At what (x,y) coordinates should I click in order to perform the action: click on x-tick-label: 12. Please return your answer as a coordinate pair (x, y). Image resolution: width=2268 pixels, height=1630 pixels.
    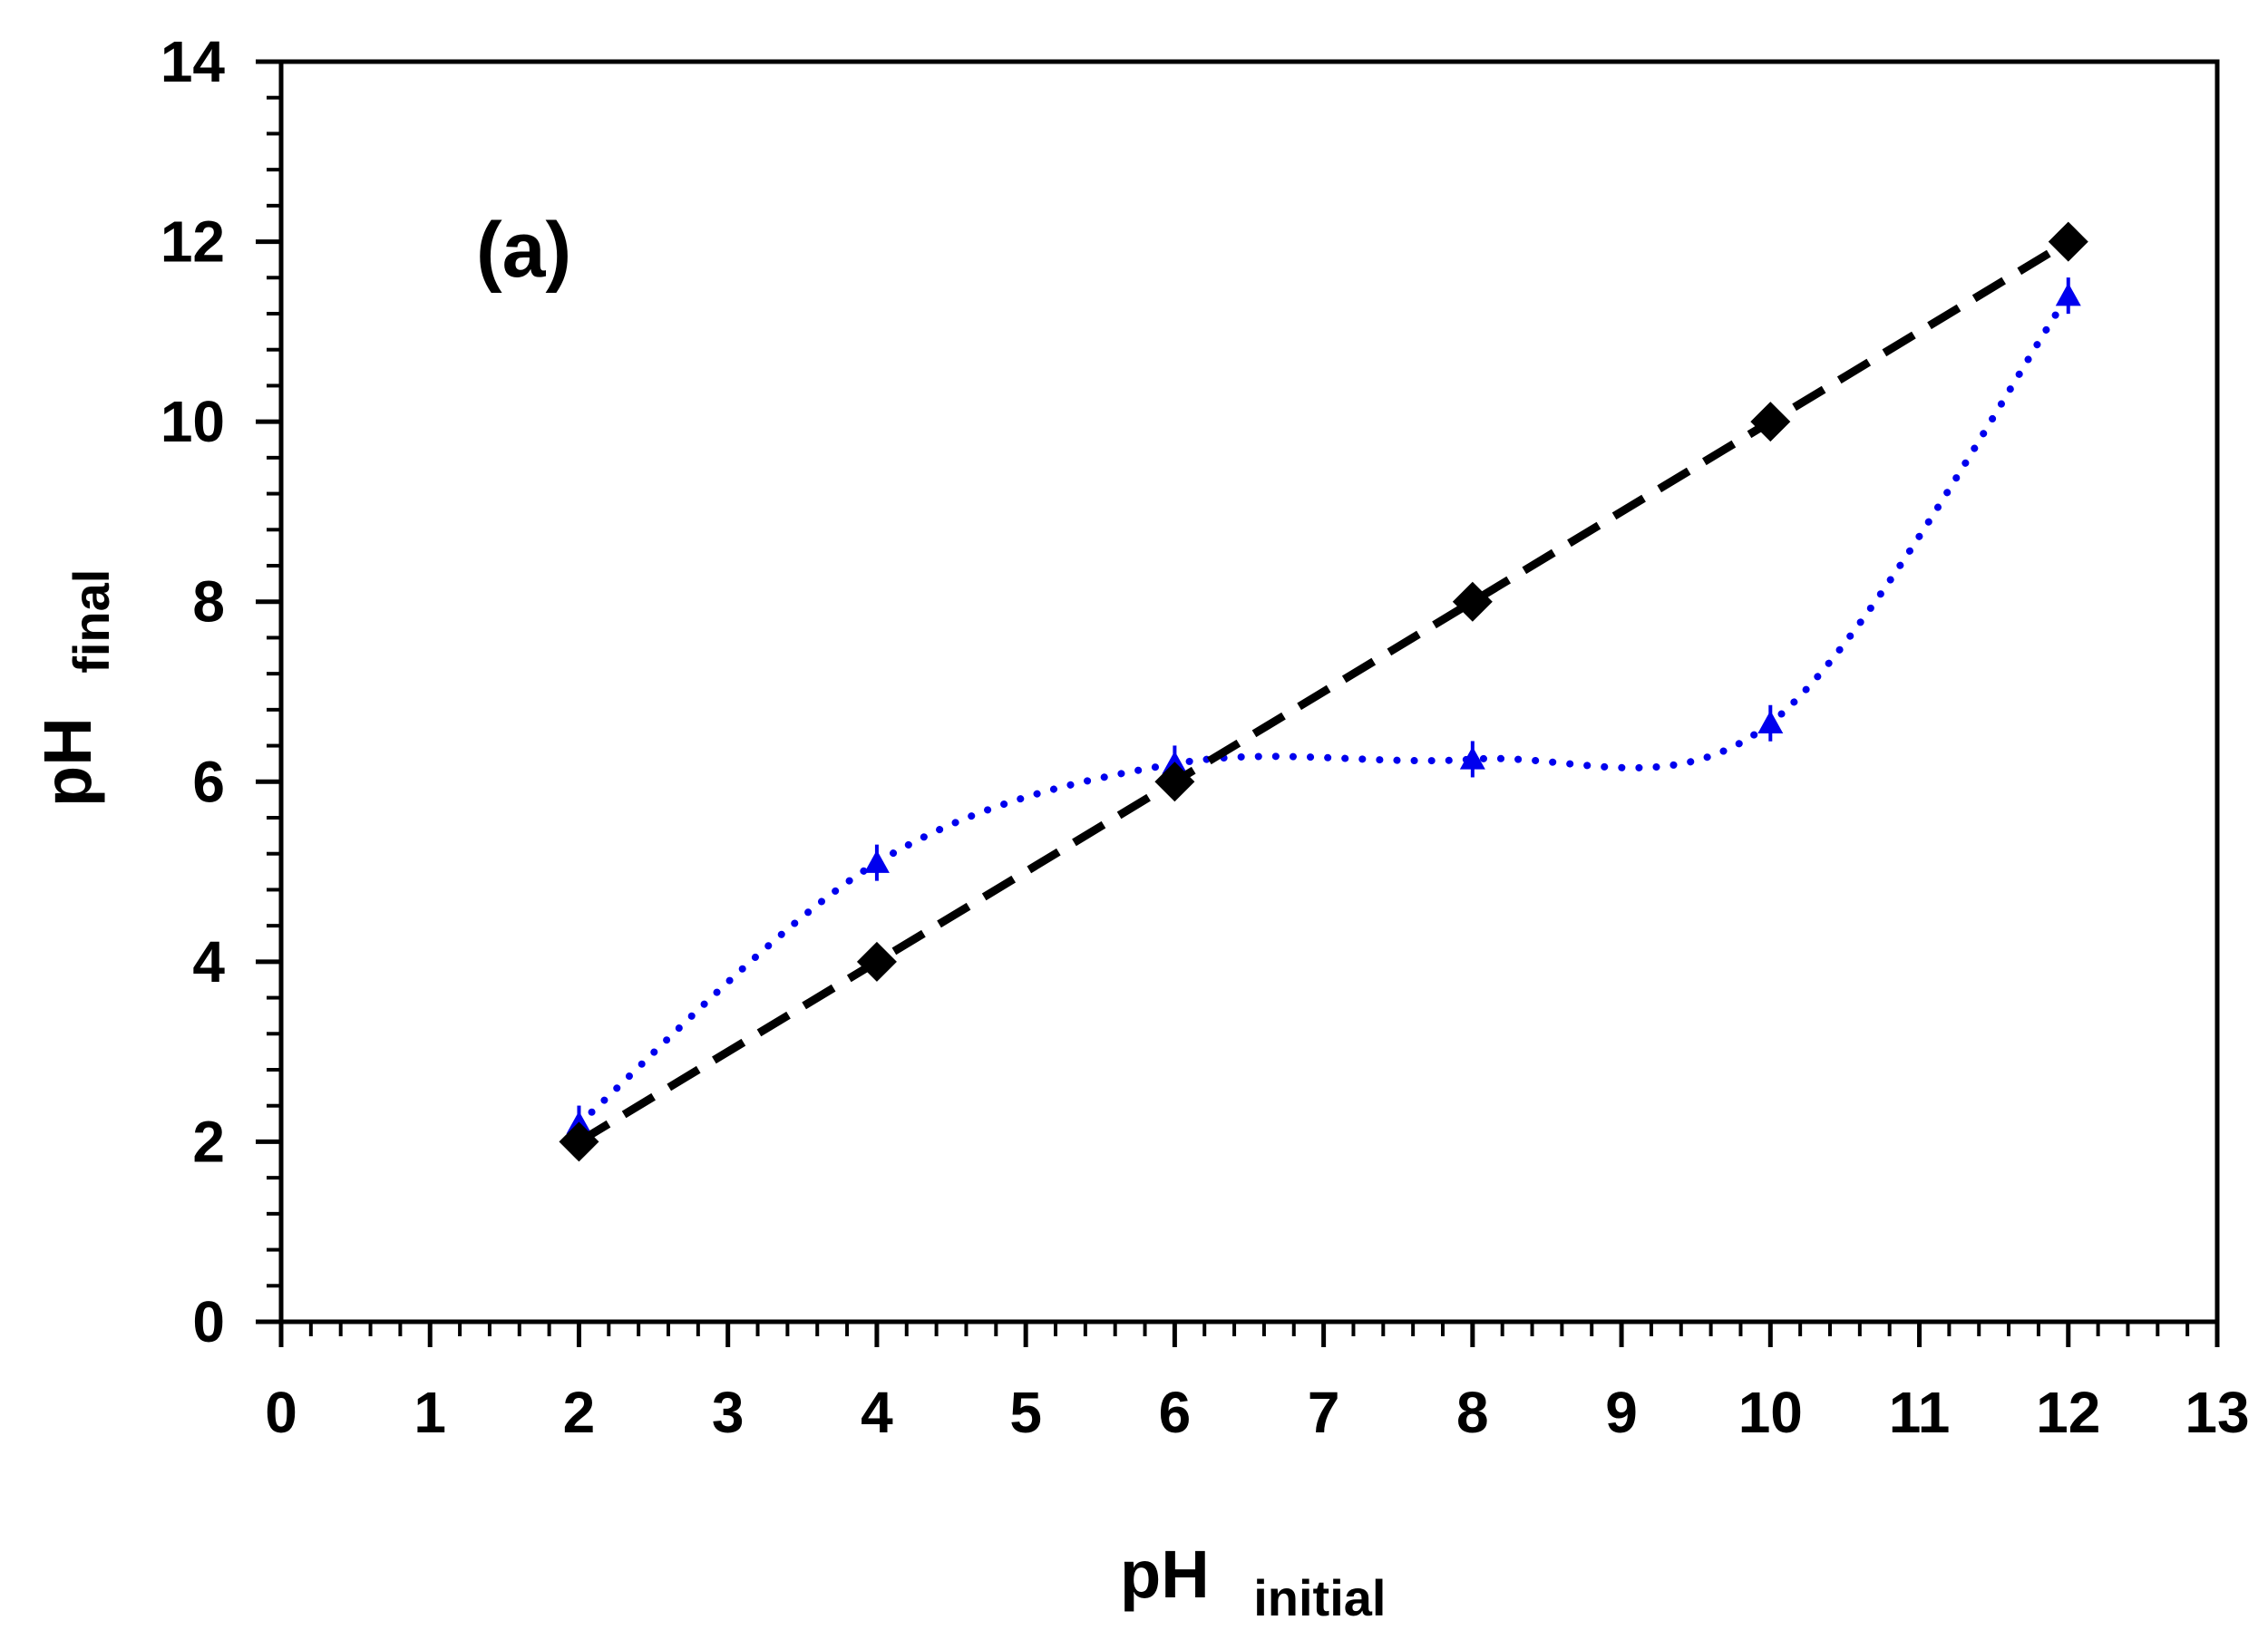
    Looking at the image, I should click on (2068, 1412).